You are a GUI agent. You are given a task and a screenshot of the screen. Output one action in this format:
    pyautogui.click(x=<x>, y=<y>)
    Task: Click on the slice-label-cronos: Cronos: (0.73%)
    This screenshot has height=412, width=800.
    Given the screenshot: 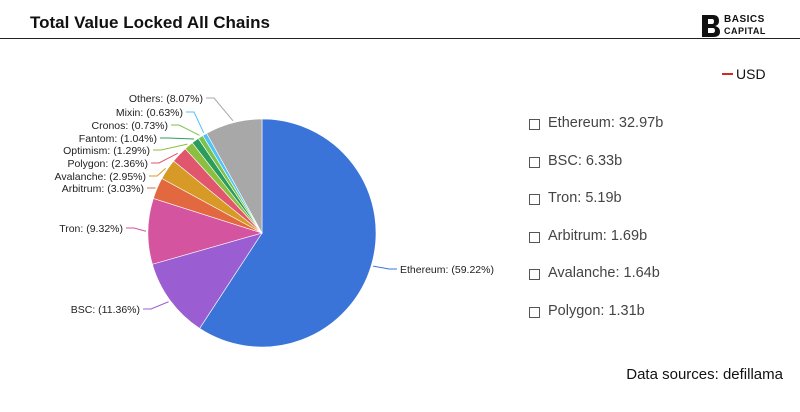 What is the action you would take?
    pyautogui.click(x=130, y=126)
    